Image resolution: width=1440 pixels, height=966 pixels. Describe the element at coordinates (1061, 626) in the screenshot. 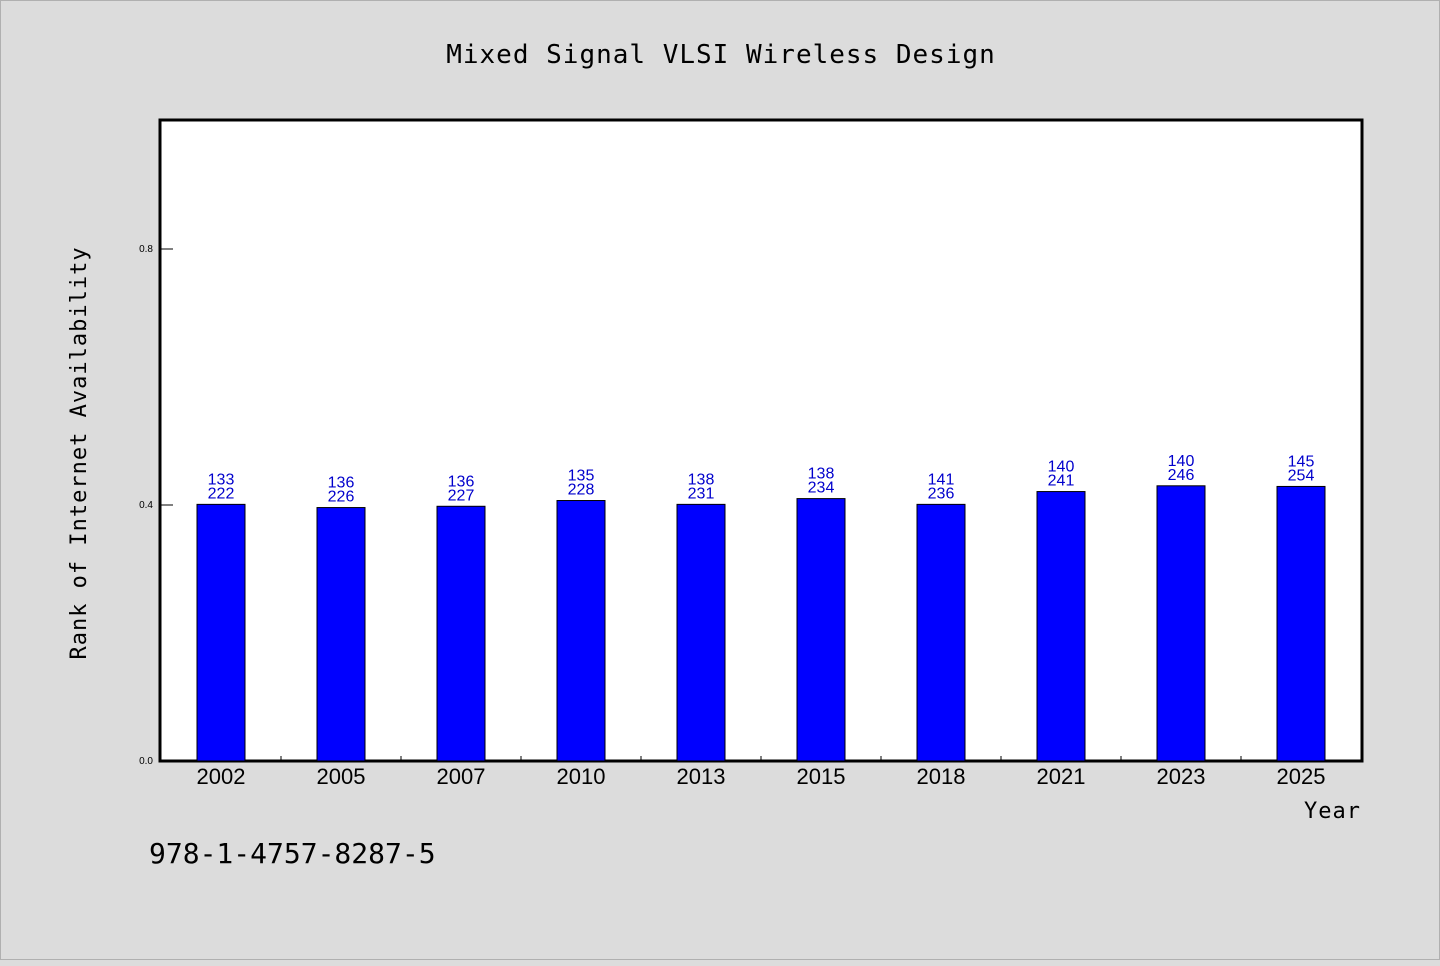

I see `bar-2021` at that location.